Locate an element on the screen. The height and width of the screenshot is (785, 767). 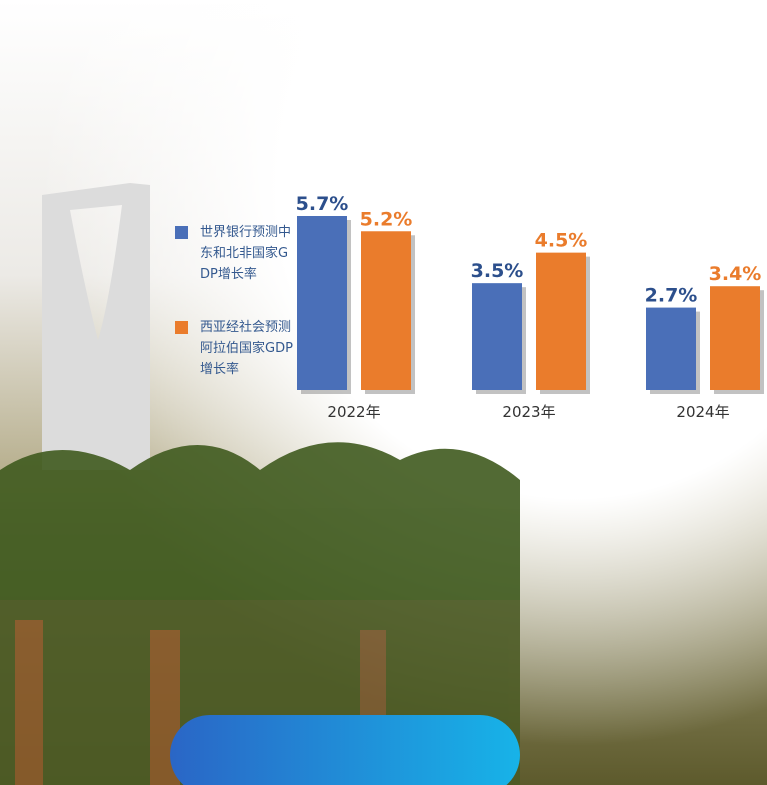
legend-label: 西亚经社会预测阿拉伯国家GDP增长率 is located at coordinates (246, 348).